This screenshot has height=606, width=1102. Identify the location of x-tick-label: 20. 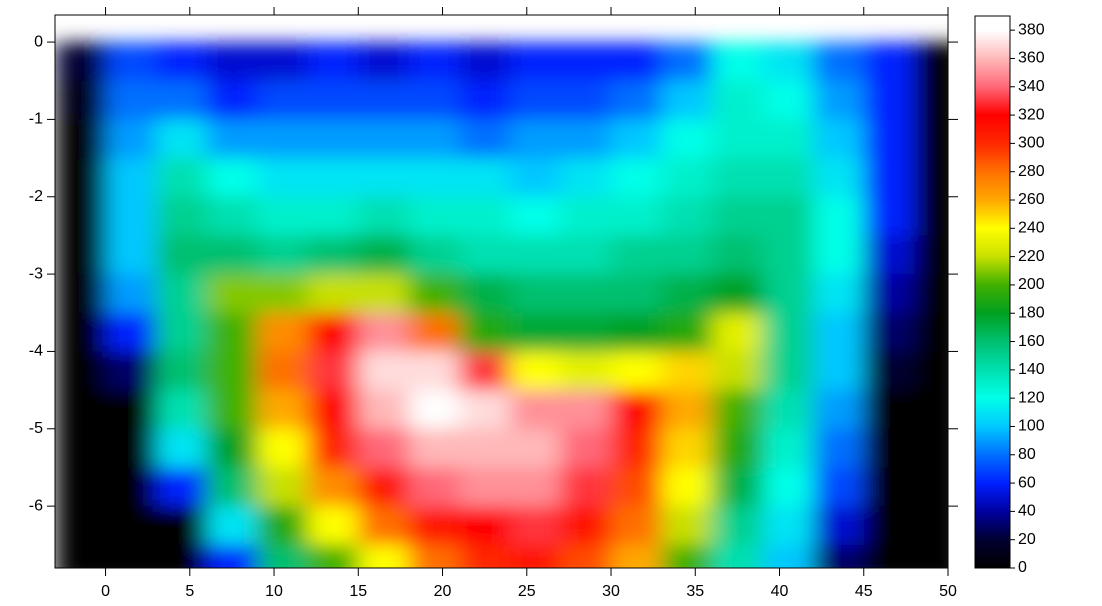
(443, 591).